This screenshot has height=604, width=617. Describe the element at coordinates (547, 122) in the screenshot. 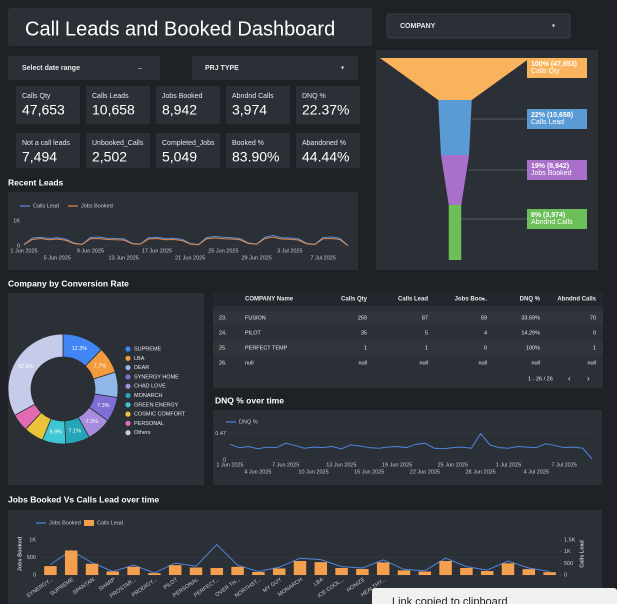

I see `funnel-category: Calls Lead` at that location.